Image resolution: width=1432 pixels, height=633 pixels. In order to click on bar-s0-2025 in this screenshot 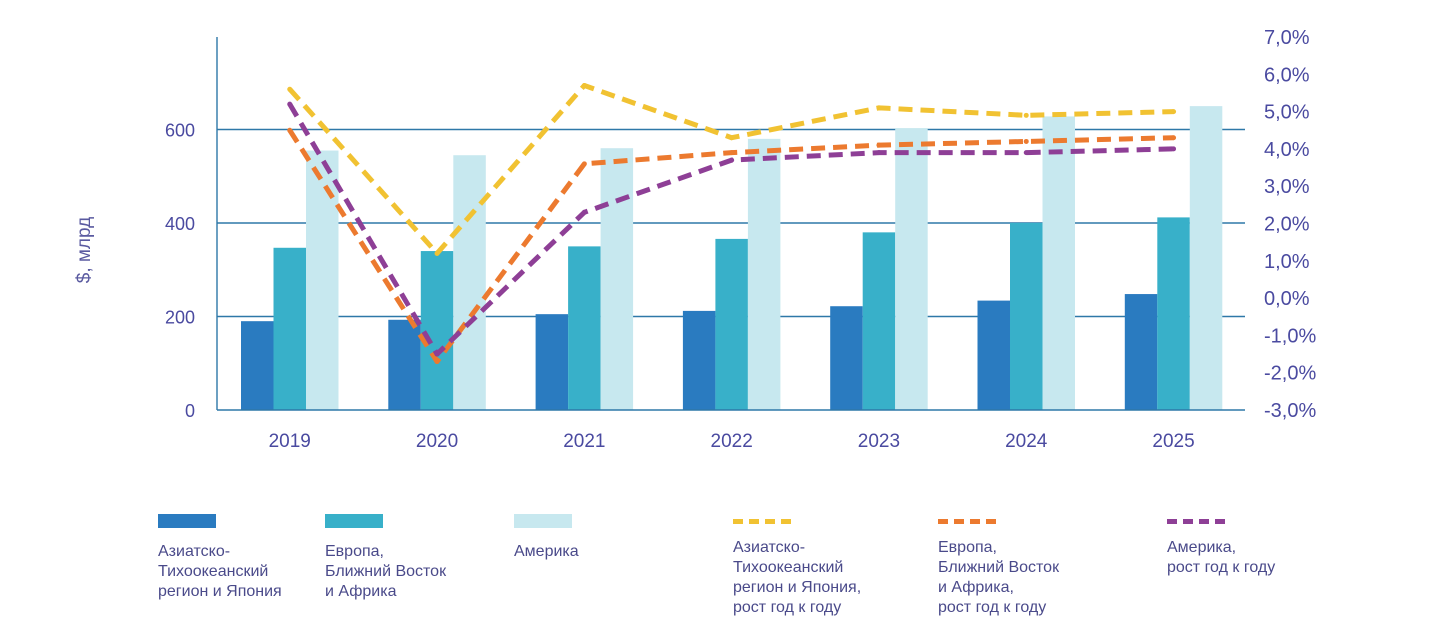, I will do `click(1141, 352)`.